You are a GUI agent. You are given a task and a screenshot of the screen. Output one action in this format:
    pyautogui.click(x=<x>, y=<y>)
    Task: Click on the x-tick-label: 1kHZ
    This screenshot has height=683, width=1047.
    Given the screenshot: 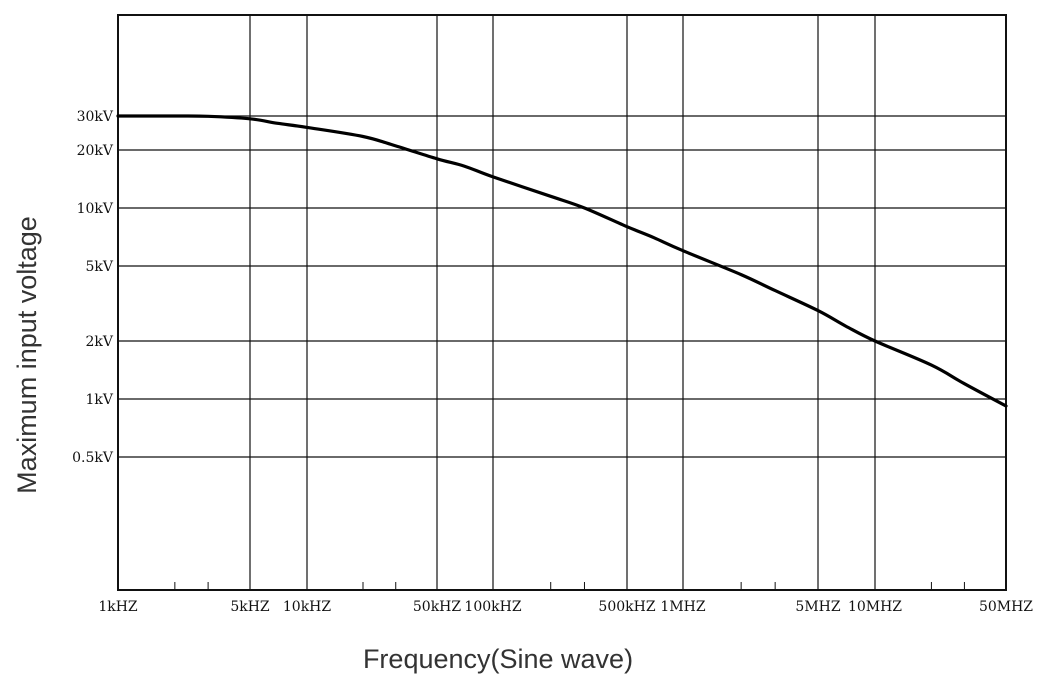 What is the action you would take?
    pyautogui.click(x=118, y=607)
    